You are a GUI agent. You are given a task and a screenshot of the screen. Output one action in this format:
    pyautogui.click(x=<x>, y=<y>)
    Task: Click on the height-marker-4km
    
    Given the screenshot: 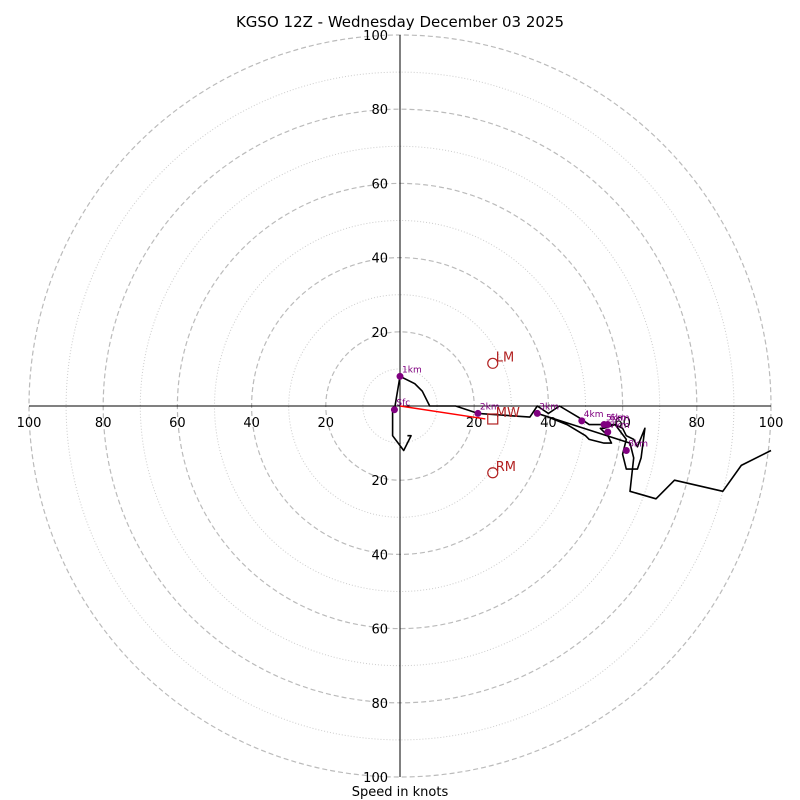 What is the action you would take?
    pyautogui.click(x=582, y=421)
    